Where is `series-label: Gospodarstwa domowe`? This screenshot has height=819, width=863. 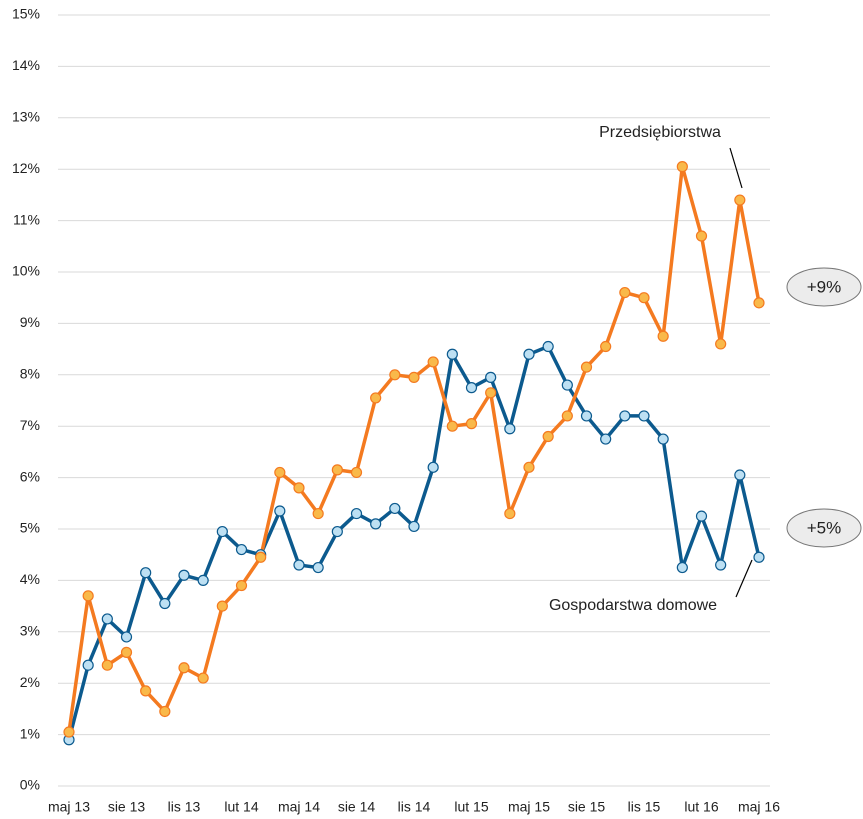
series-label: Gospodarstwa domowe is located at coordinates (633, 605).